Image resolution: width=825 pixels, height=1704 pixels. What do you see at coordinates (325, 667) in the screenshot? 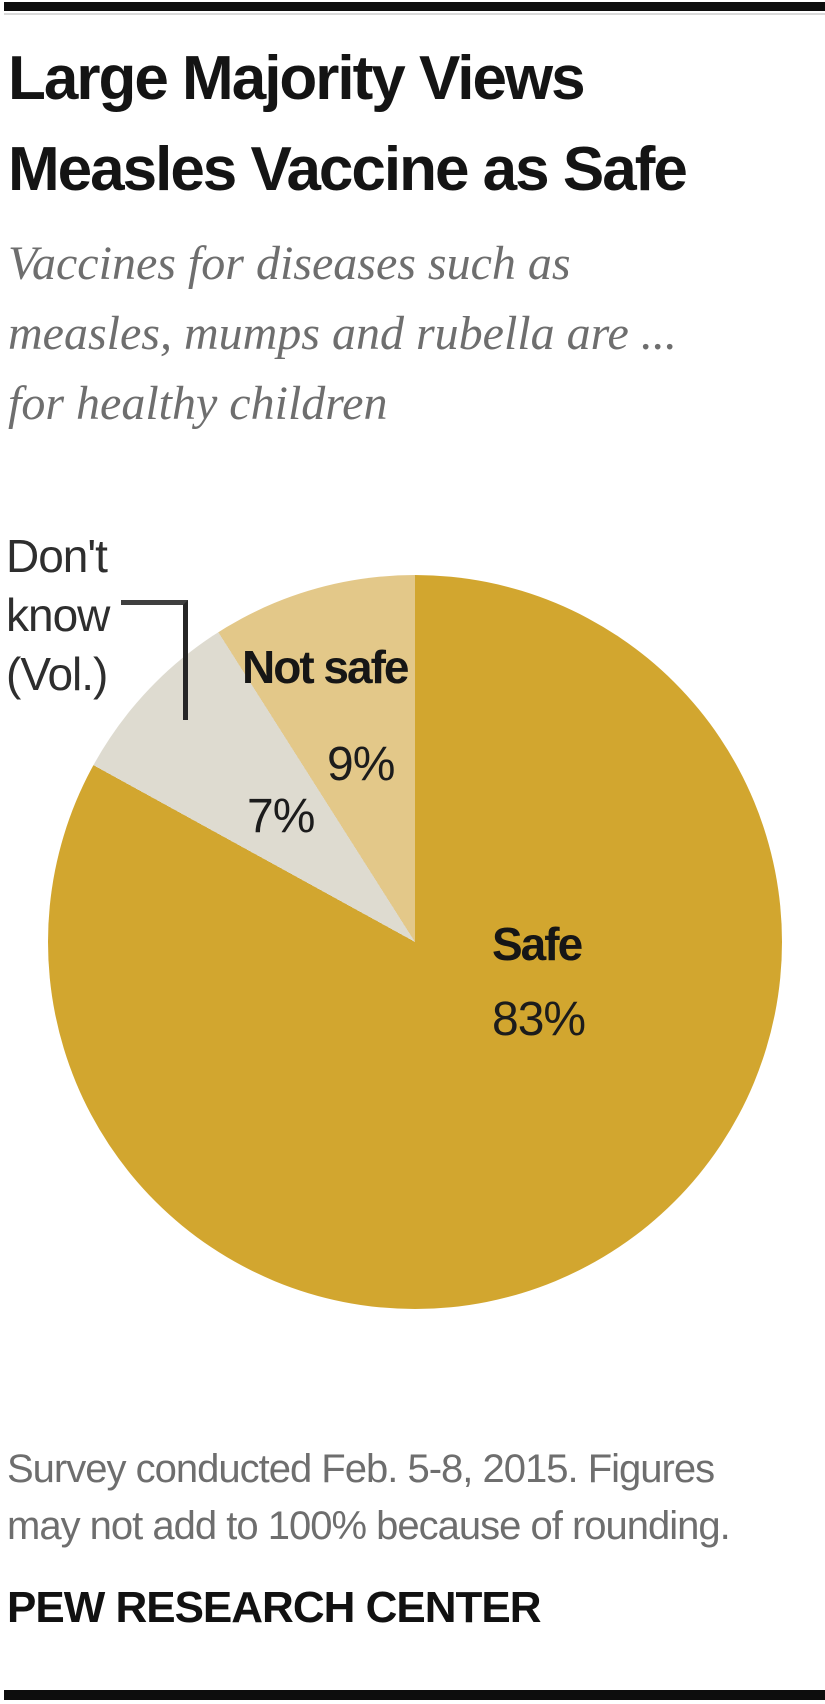
I see `slice-label-not-safe: Not safe` at bounding box center [325, 667].